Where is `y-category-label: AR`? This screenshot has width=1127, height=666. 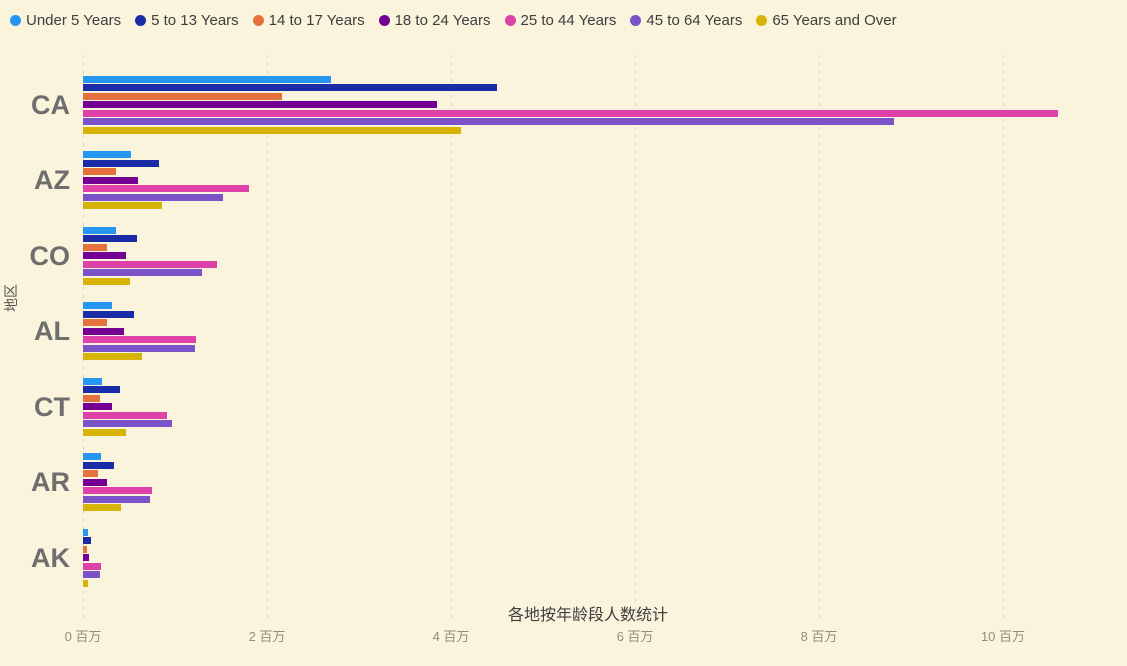 y-category-label: AR is located at coordinates (50, 482).